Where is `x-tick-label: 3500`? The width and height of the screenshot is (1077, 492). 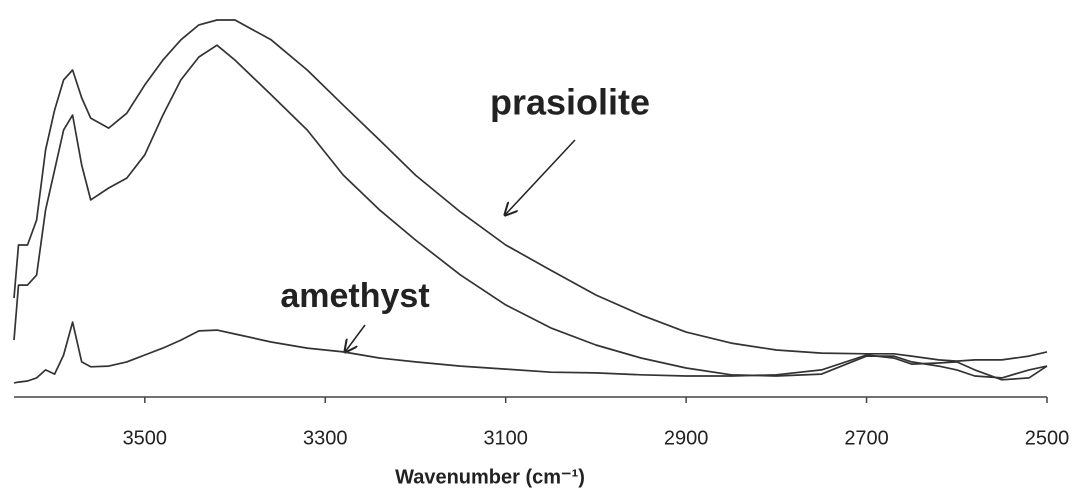
x-tick-label: 3500 is located at coordinates (145, 438).